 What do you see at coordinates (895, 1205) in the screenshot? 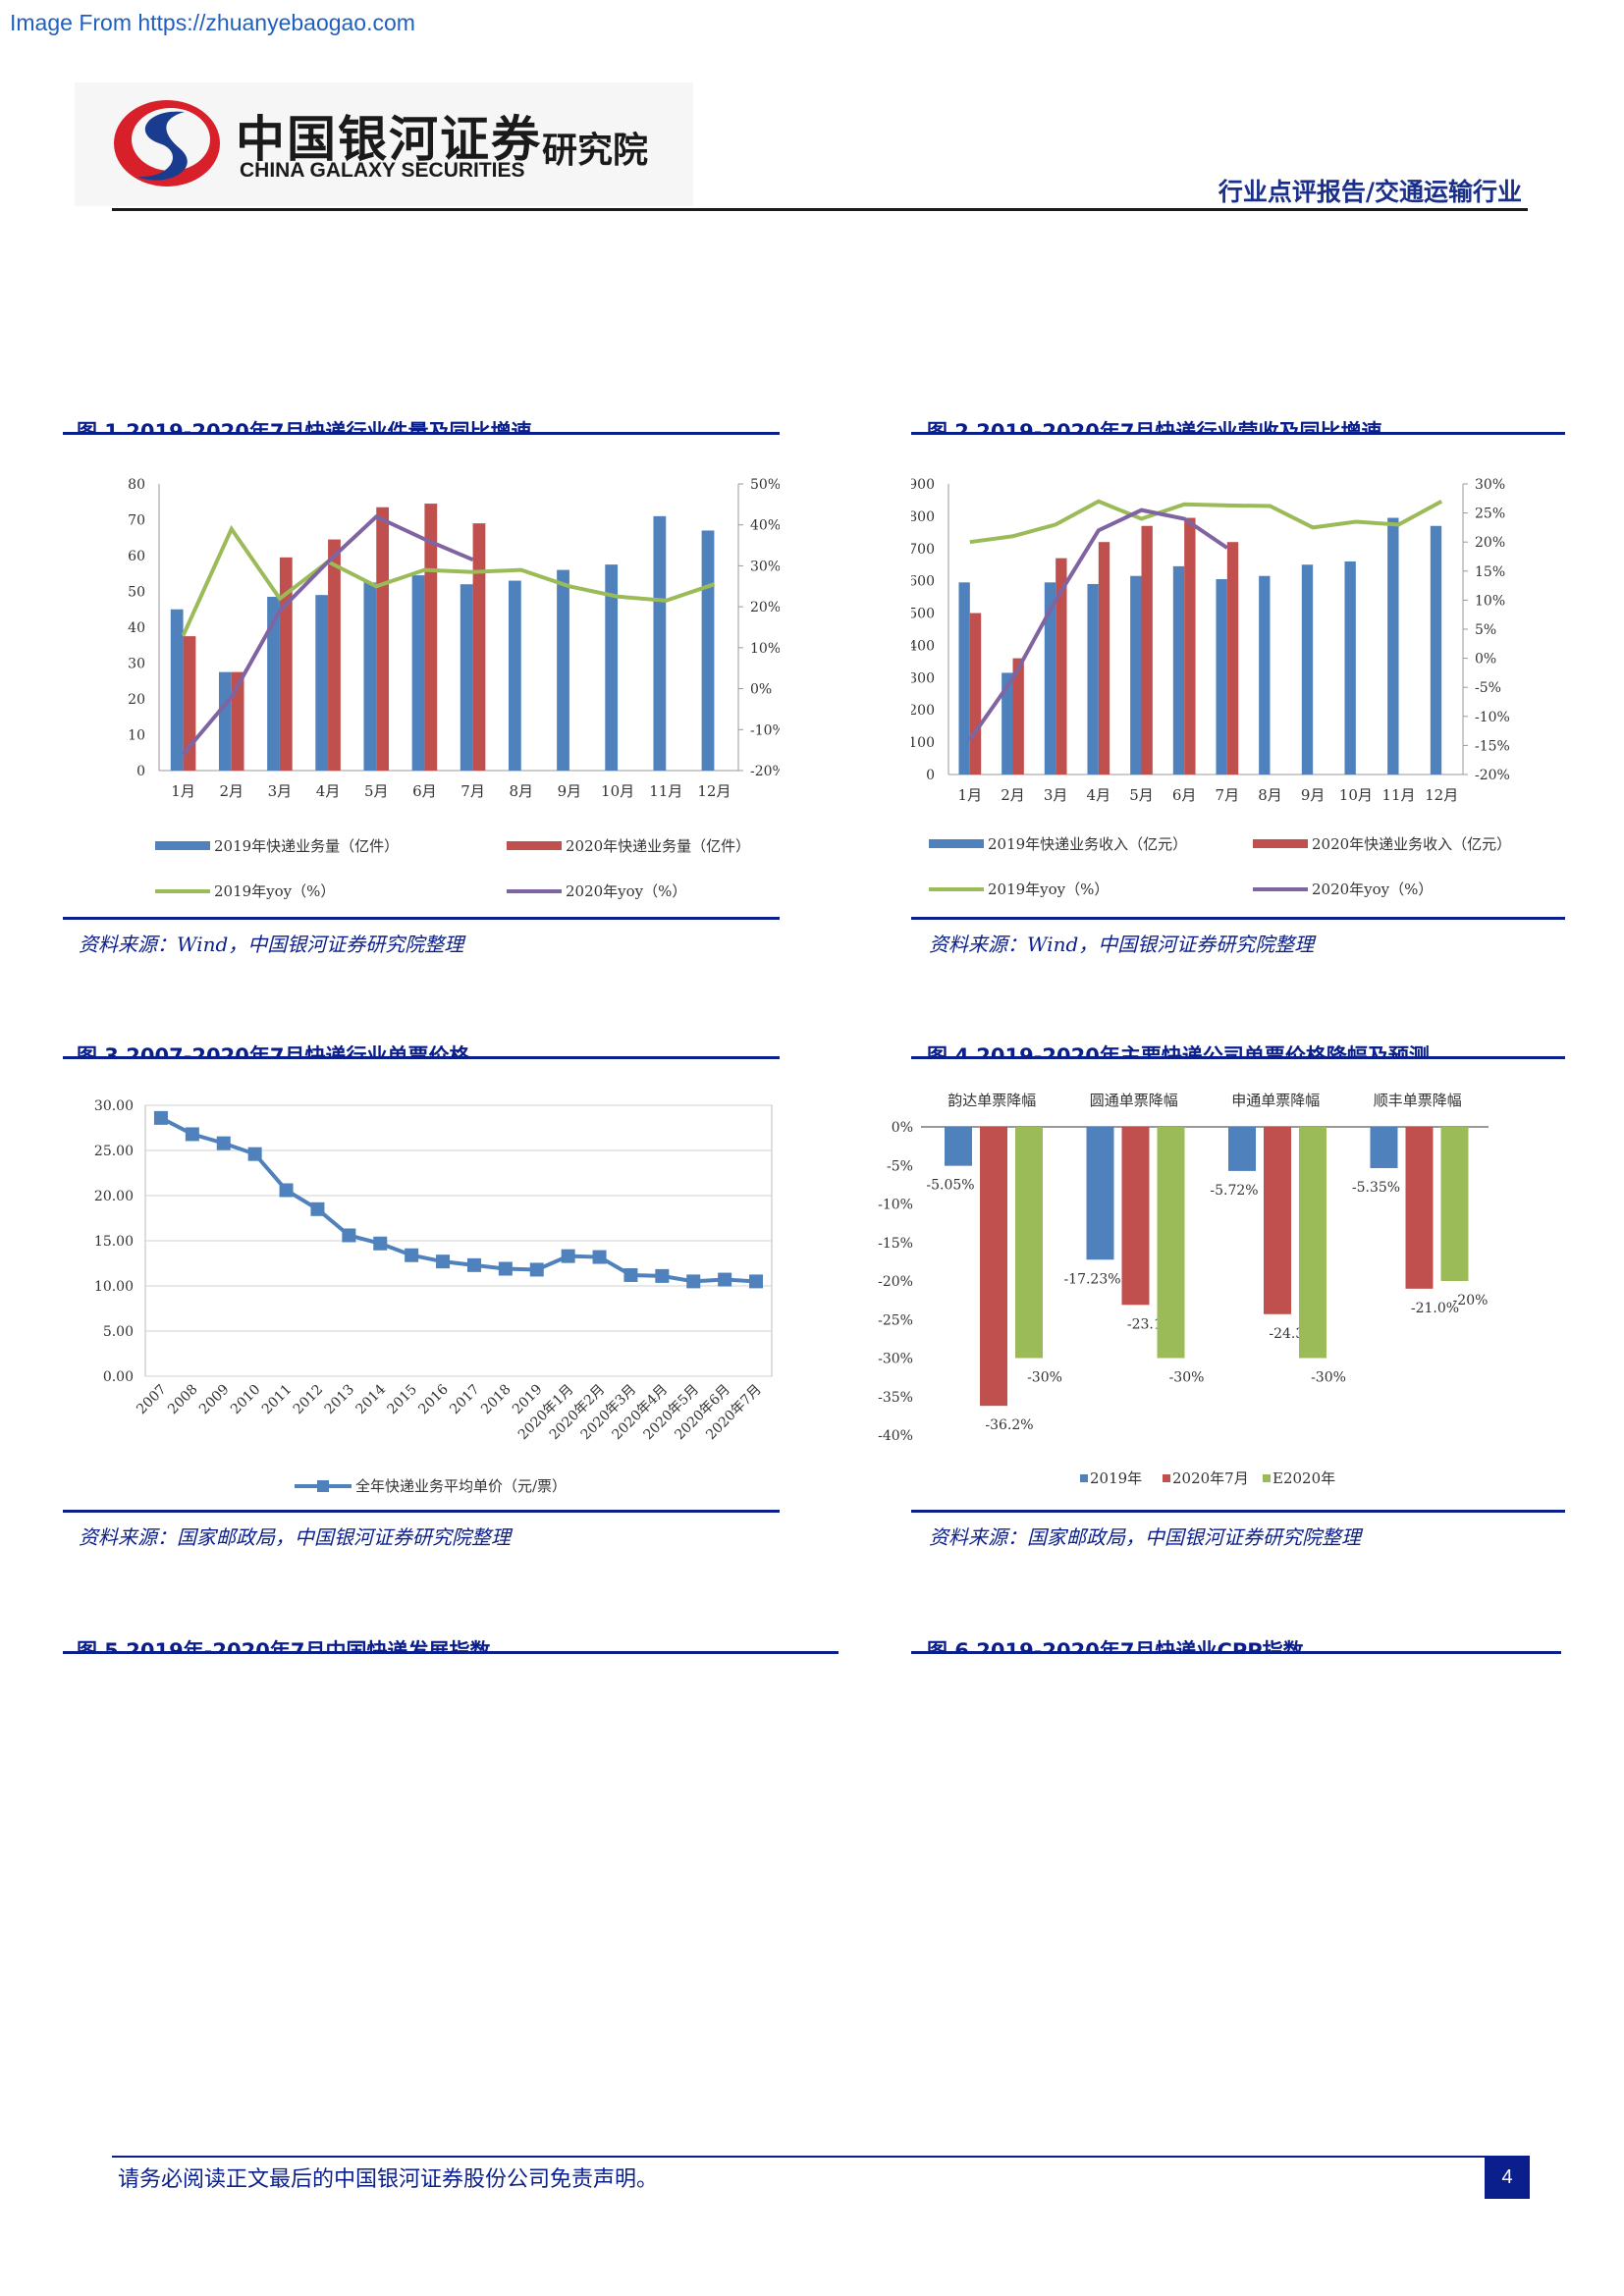
I see `y-tick-label: -10%` at bounding box center [895, 1205].